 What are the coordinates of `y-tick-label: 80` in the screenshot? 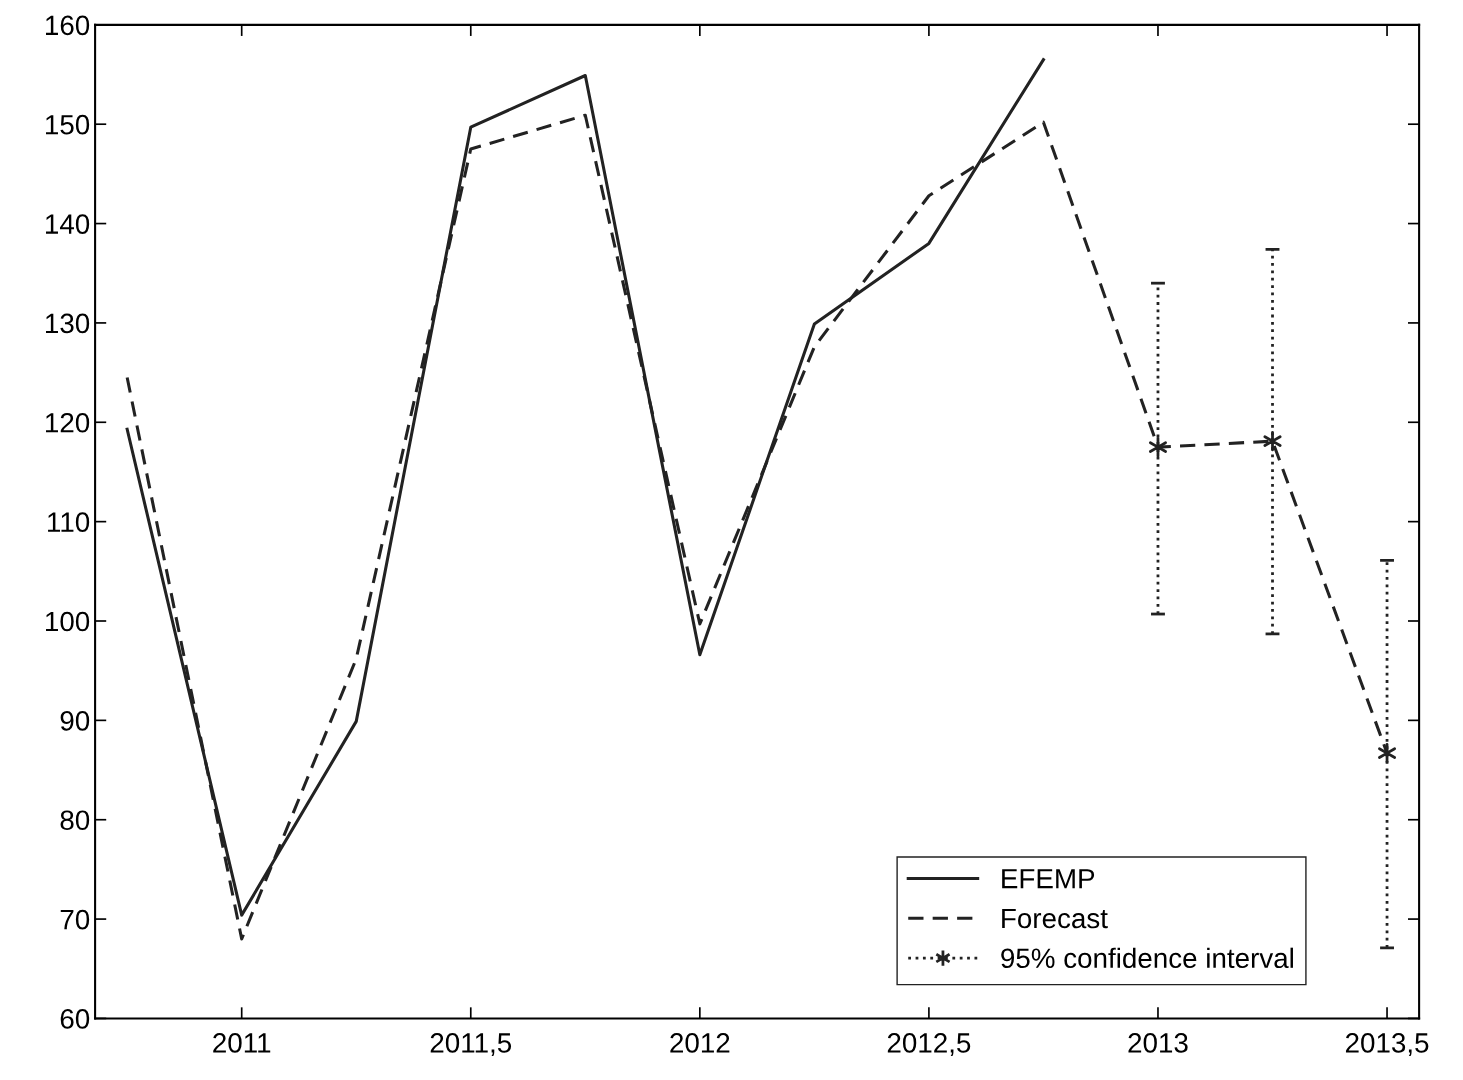 It's located at (75, 820).